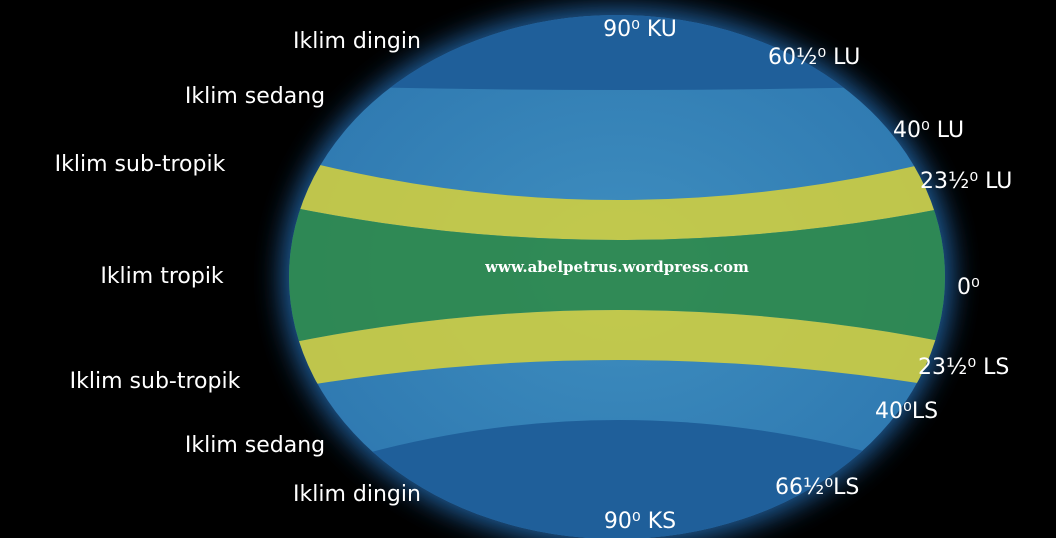 Image resolution: width=1056 pixels, height=538 pixels. Describe the element at coordinates (906, 411) in the screenshot. I see `latitude-label: 40⁰LS` at that location.